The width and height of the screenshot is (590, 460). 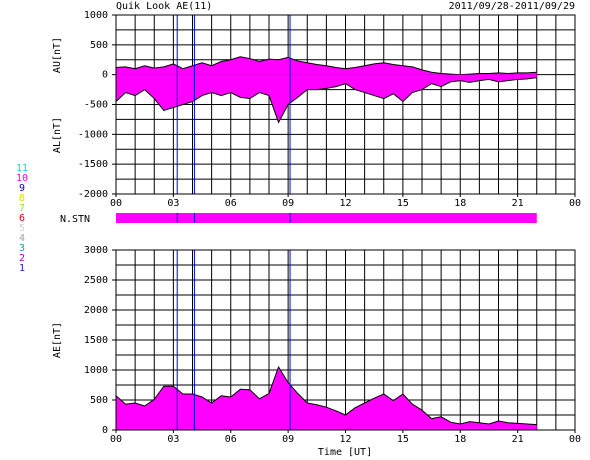 I want to click on station-number: 11, so click(x=22, y=168).